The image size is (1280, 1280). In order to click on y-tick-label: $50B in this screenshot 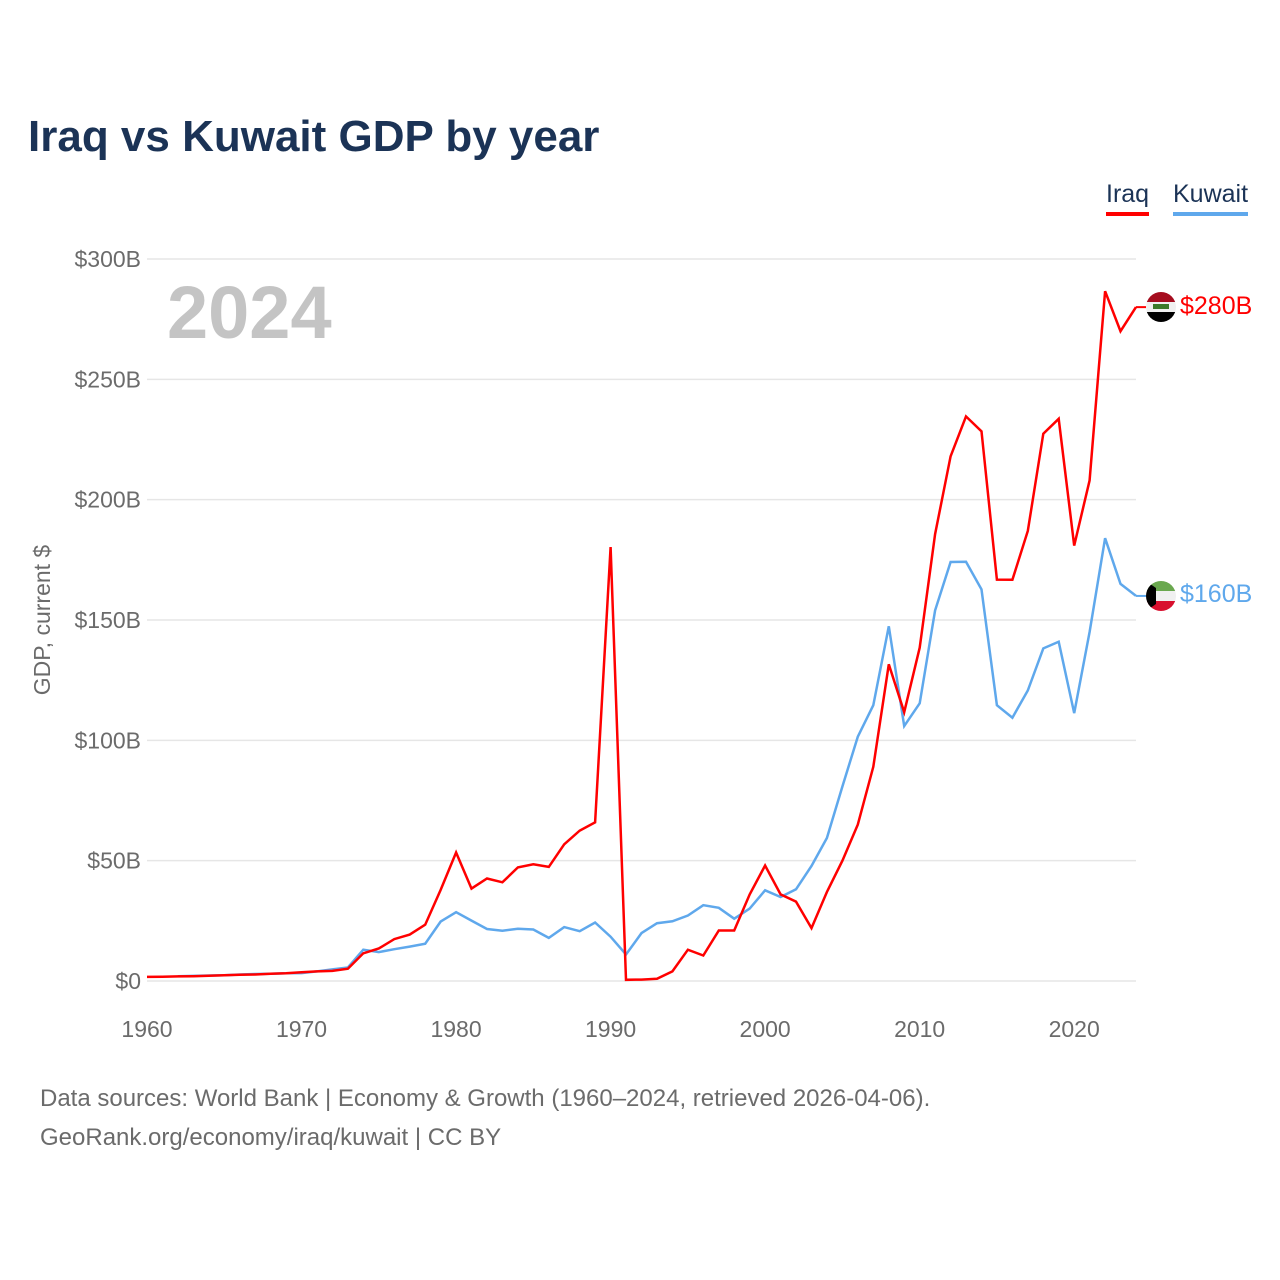, I will do `click(114, 861)`.